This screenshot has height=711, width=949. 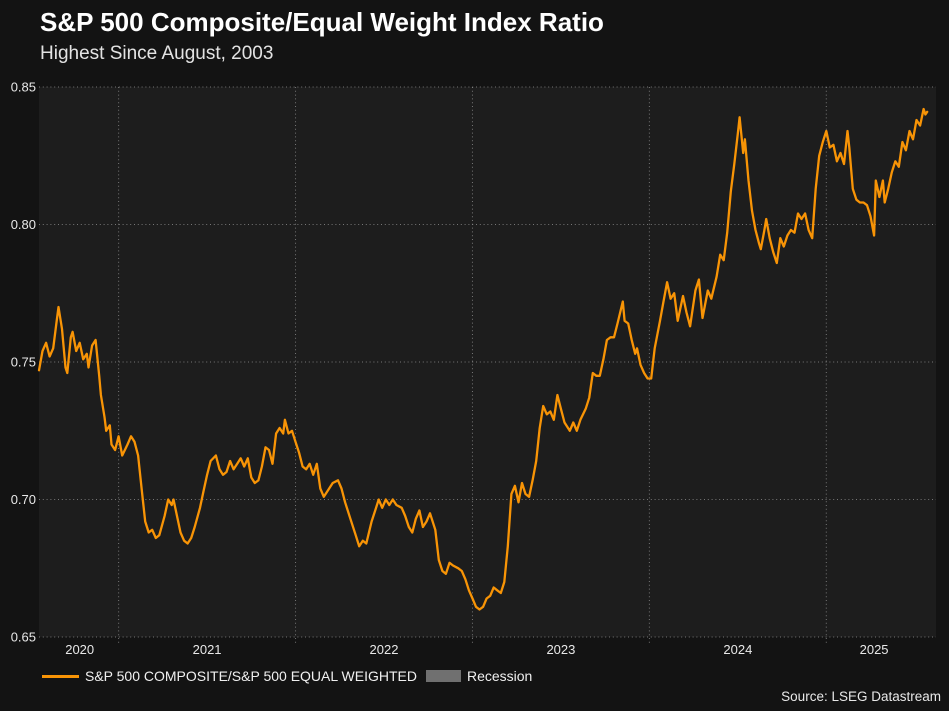 What do you see at coordinates (79, 649) in the screenshot?
I see `x-tick-label: 2020` at bounding box center [79, 649].